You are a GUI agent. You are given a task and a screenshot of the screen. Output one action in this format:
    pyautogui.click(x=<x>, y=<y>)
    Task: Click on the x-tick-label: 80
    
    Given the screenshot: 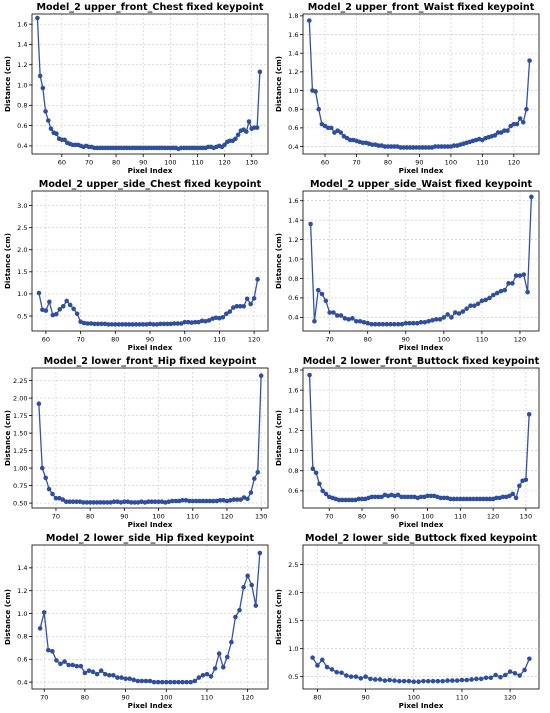 What is the action you would take?
    pyautogui.click(x=85, y=698)
    